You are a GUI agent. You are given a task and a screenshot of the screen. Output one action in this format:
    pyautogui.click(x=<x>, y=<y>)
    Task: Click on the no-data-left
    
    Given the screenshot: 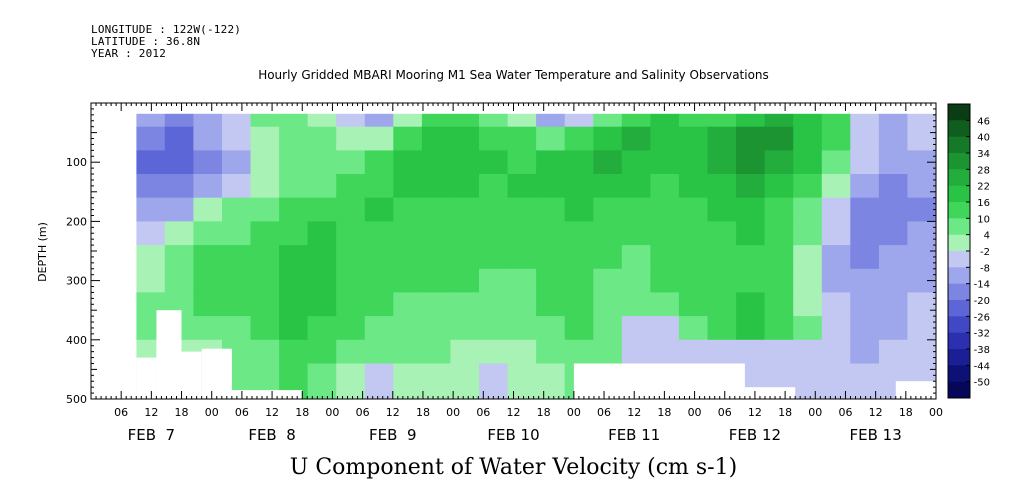 What is the action you would take?
    pyautogui.click(x=114, y=251)
    